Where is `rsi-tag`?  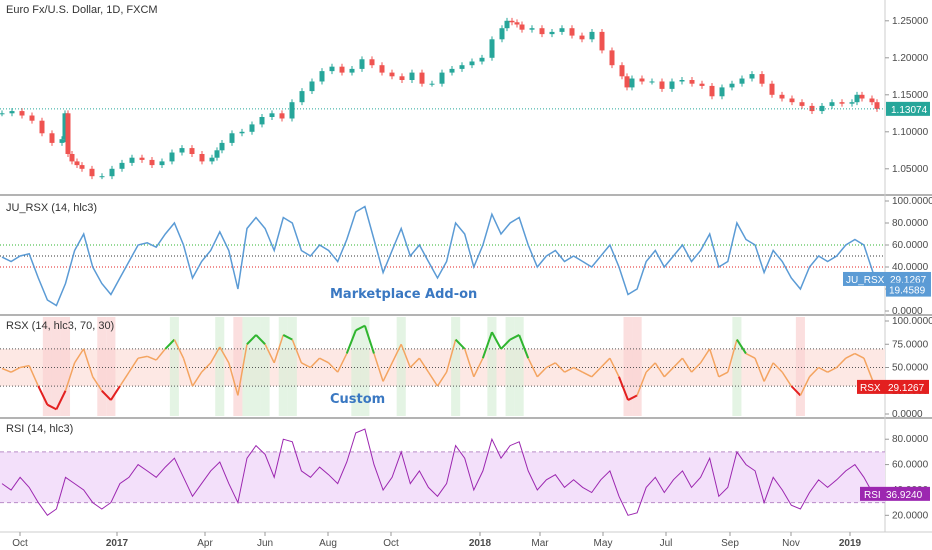 rsi-tag is located at coordinates (895, 493).